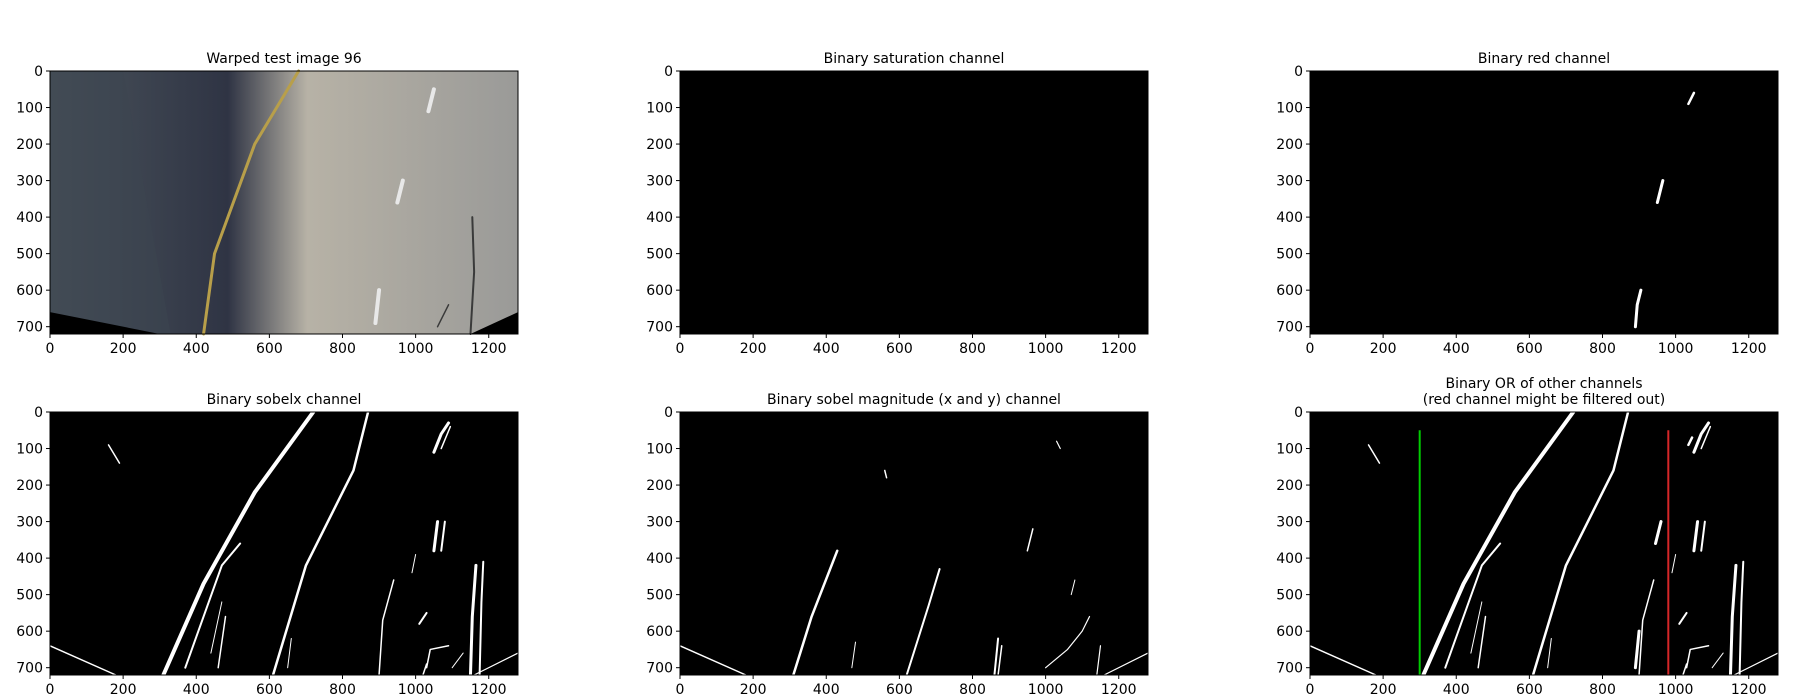 Image resolution: width=1800 pixels, height=700 pixels. What do you see at coordinates (494, 323) in the screenshot?
I see `warp-corner-right` at bounding box center [494, 323].